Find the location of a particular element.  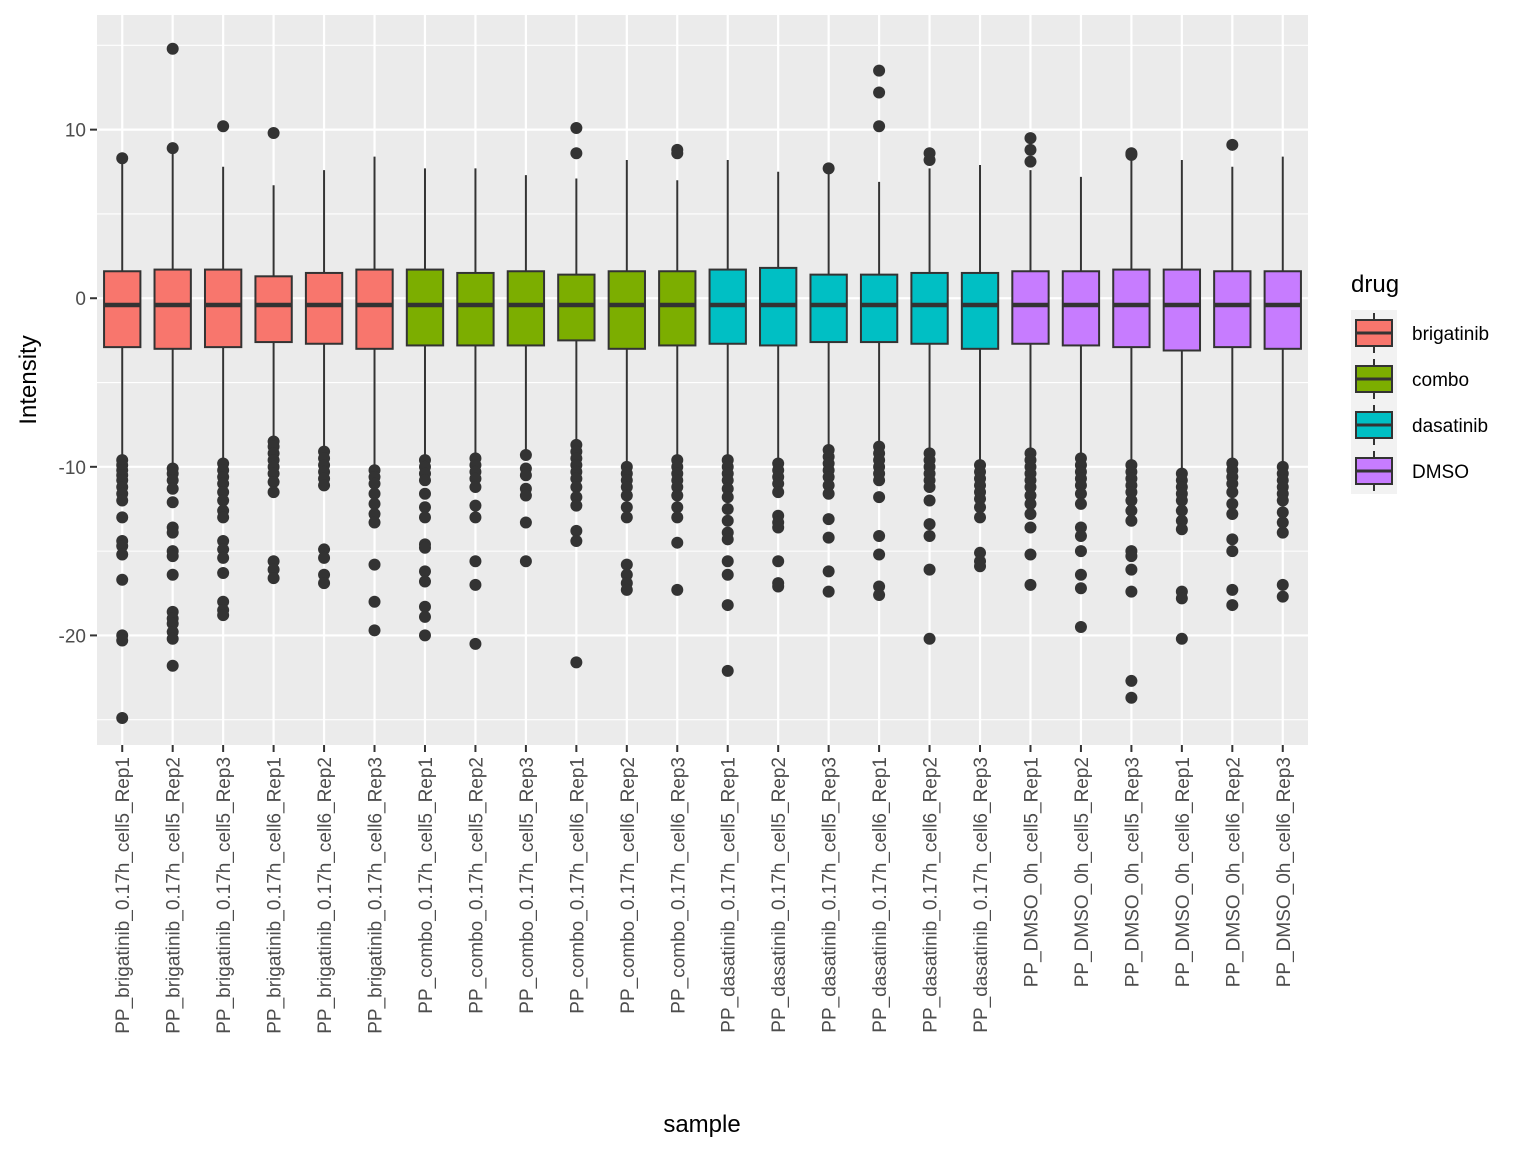

x-tick-label: PP_combo_0.17h_cell6_Rep2 is located at coordinates (628, 885).